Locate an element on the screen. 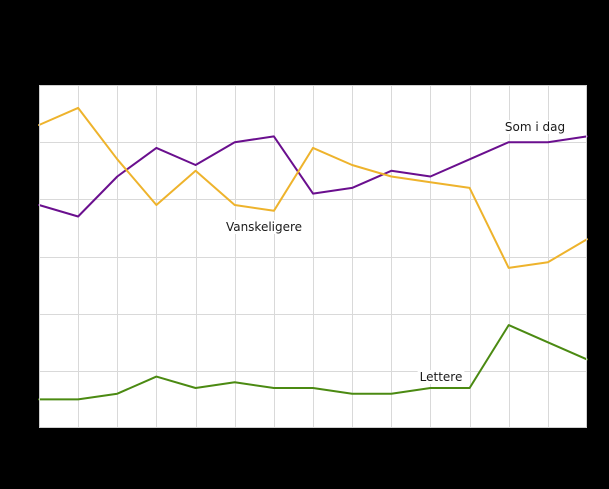 The image size is (609, 489). series-line-lettere is located at coordinates (313, 362).